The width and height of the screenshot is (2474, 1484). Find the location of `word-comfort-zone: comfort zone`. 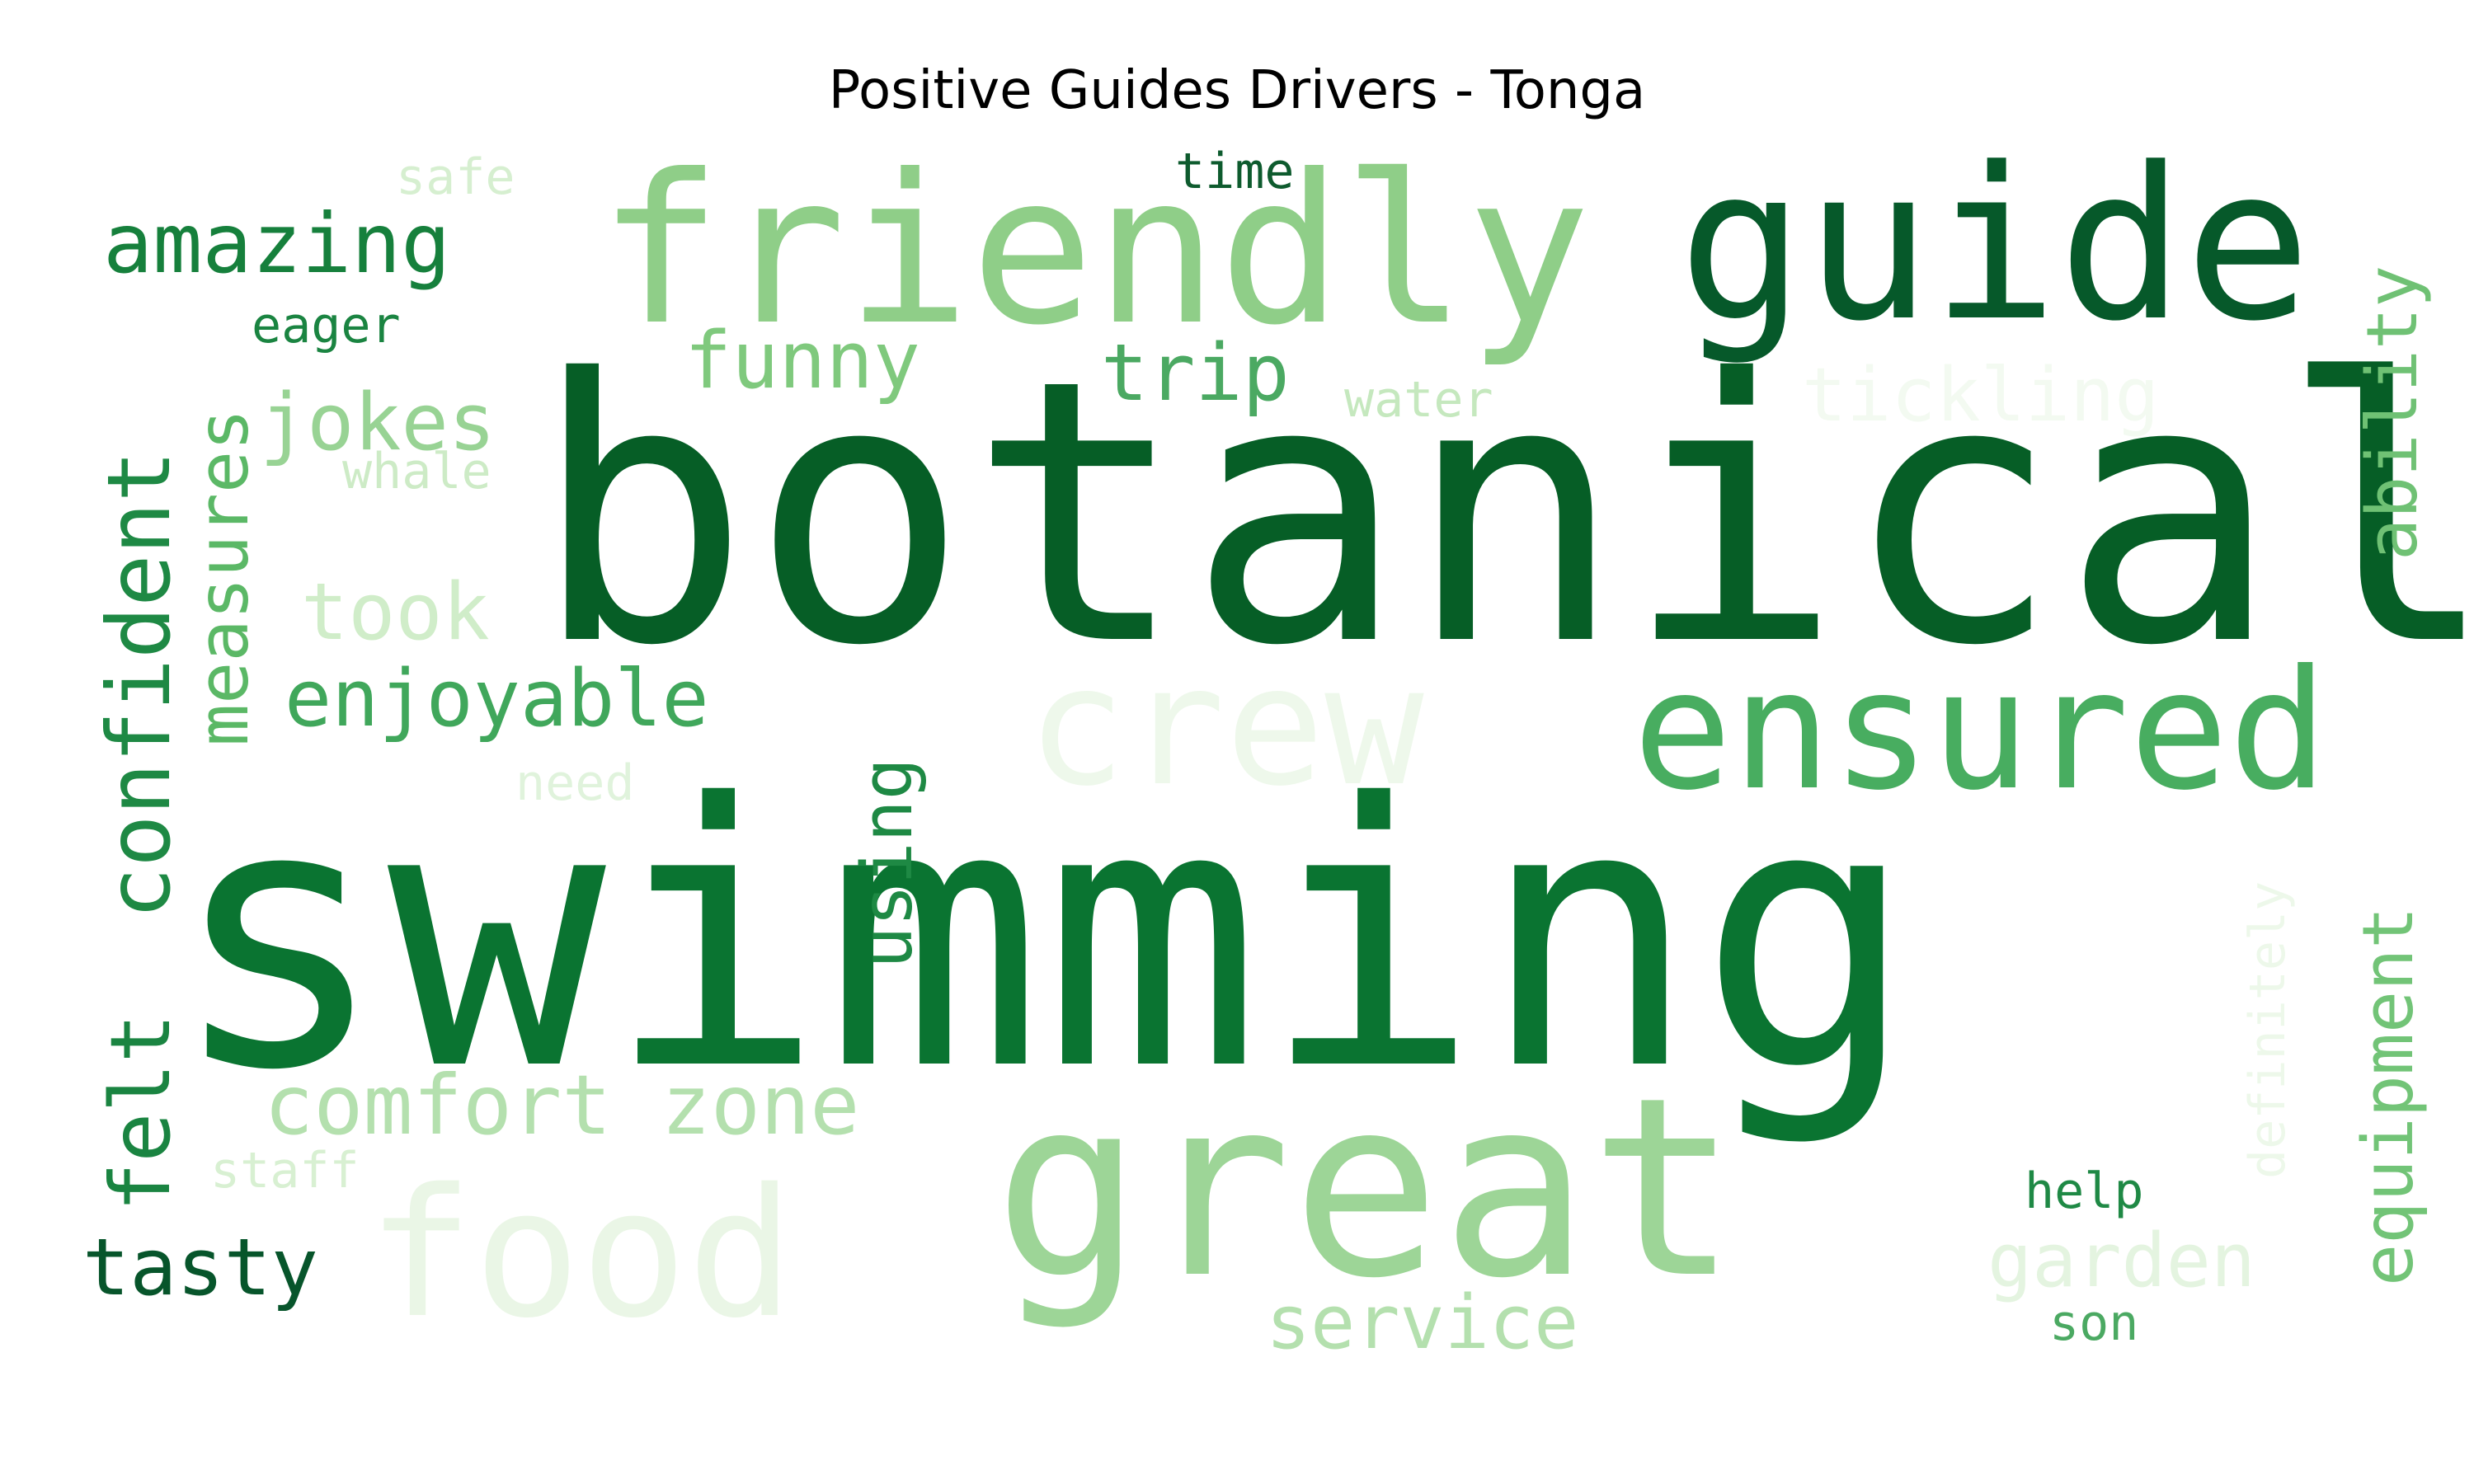

word-comfort-zone: comfort zone is located at coordinates (561, 1105).